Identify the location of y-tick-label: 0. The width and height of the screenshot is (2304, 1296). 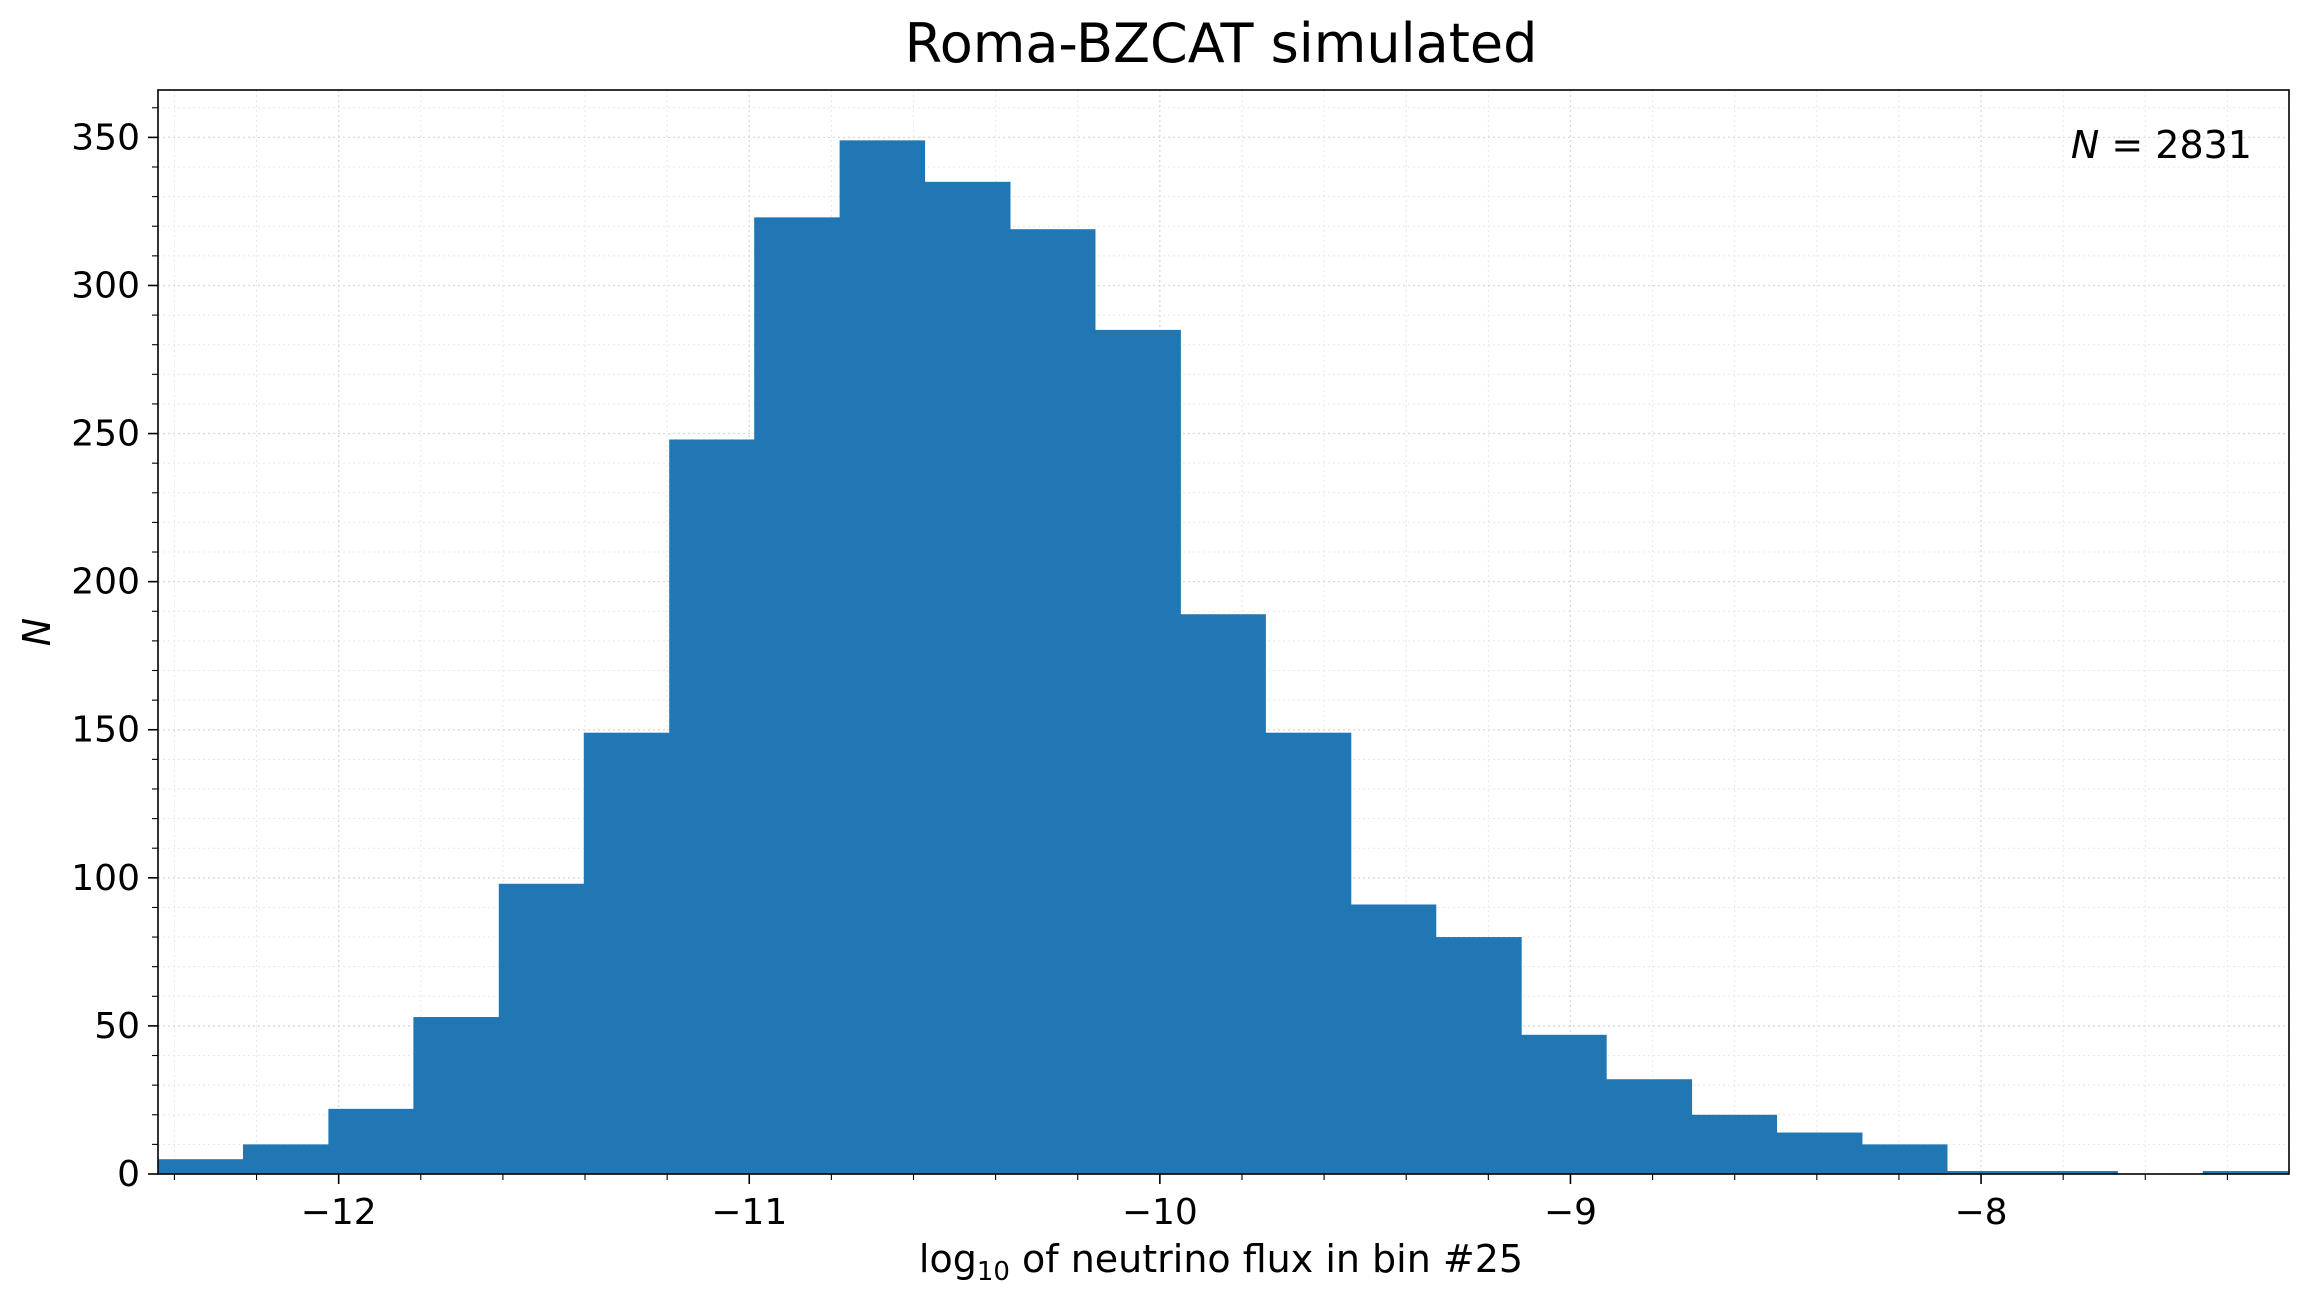
(128, 1174).